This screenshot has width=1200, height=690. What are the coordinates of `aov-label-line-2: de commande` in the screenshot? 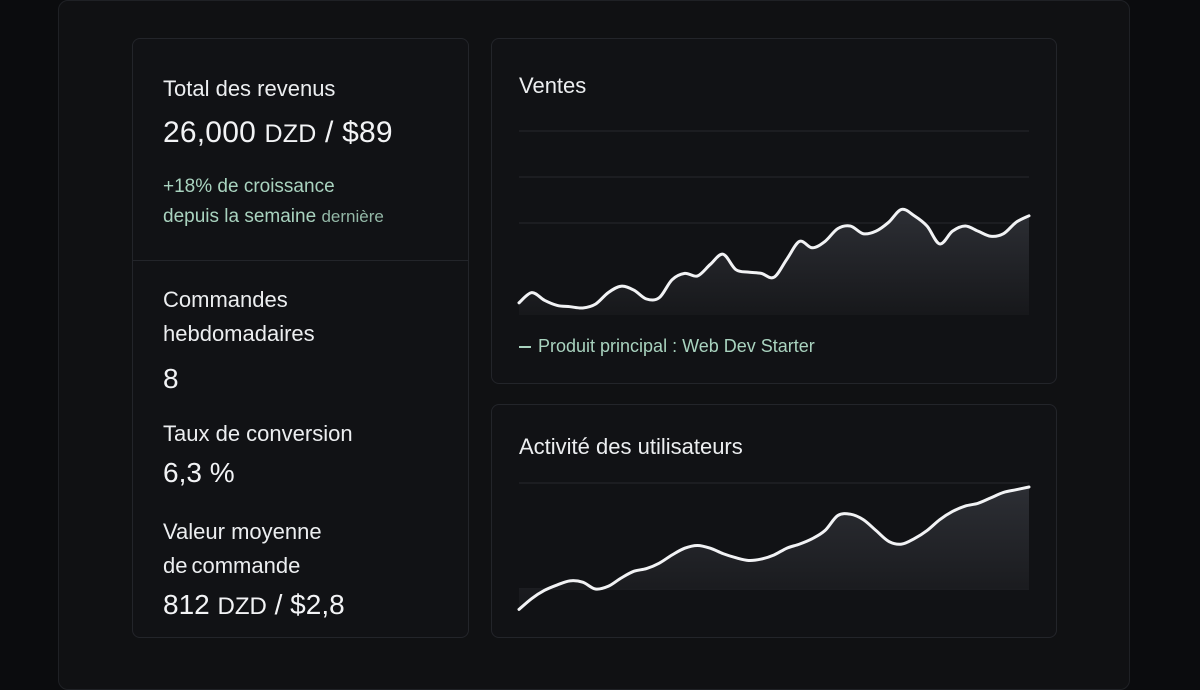 It's located at (242, 566).